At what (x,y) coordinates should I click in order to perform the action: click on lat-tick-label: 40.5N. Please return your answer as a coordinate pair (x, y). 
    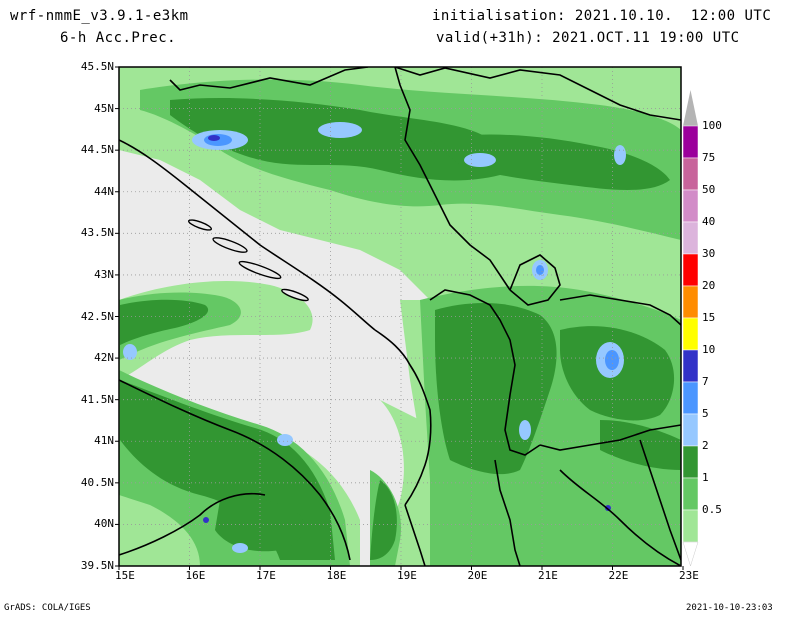
    Looking at the image, I should click on (97, 482).